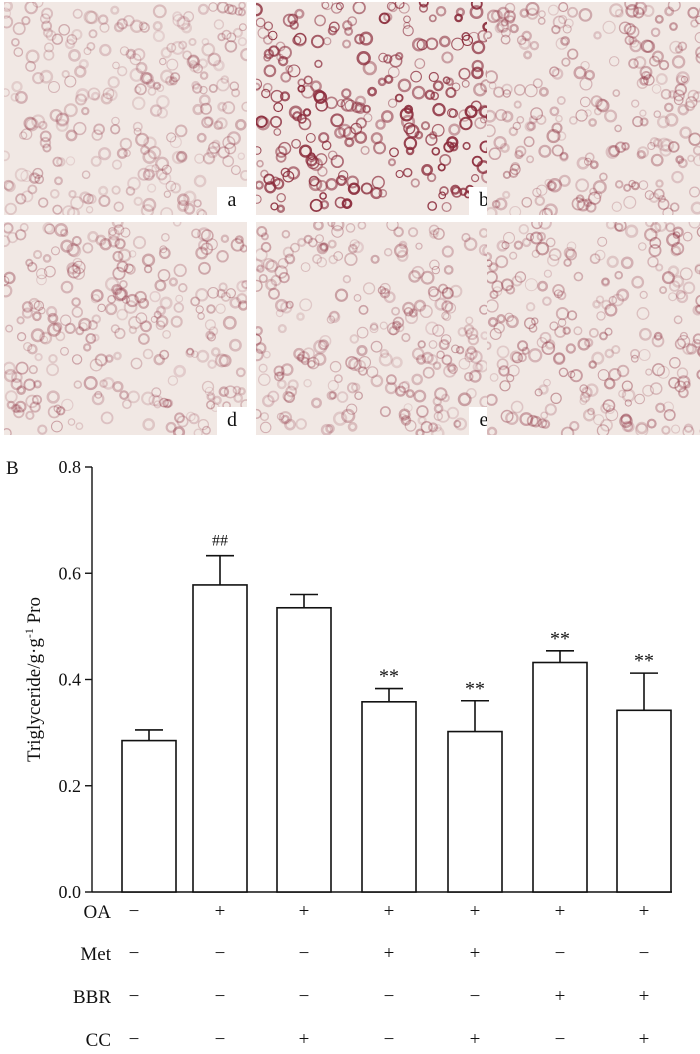 The image size is (700, 1054). I want to click on significance-label: ##, so click(220, 541).